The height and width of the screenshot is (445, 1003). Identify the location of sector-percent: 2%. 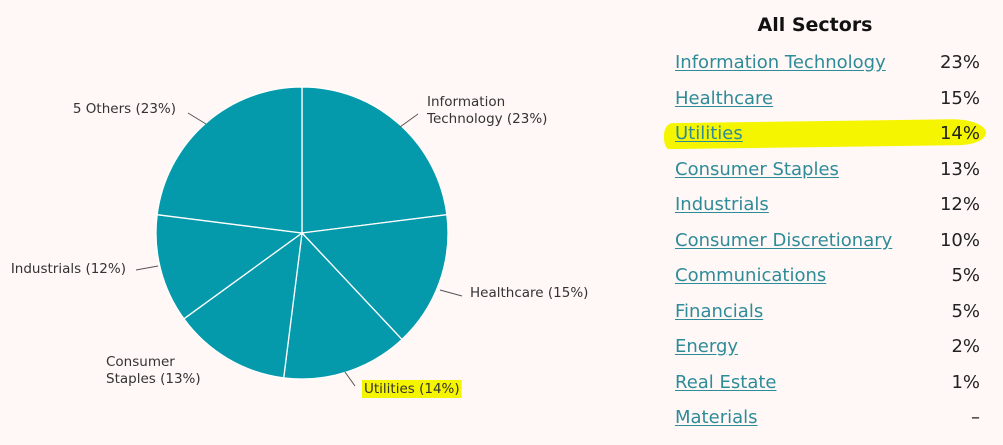
(965, 346).